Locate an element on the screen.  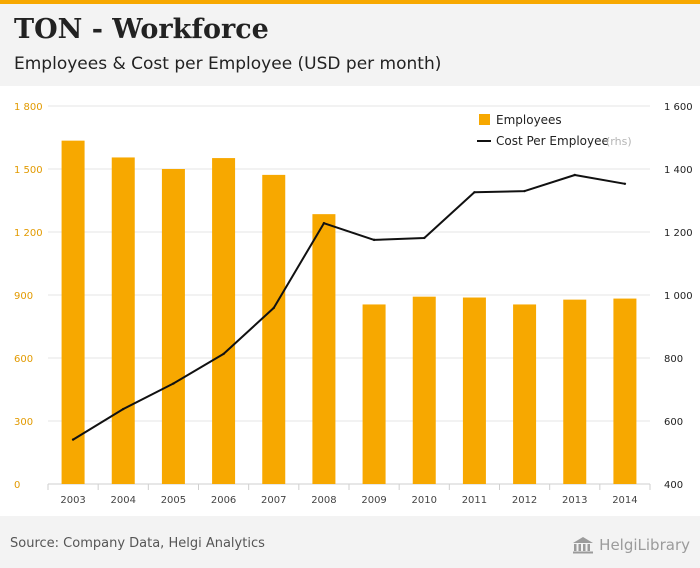
x-tick-label: 2009 is located at coordinates (373, 500).